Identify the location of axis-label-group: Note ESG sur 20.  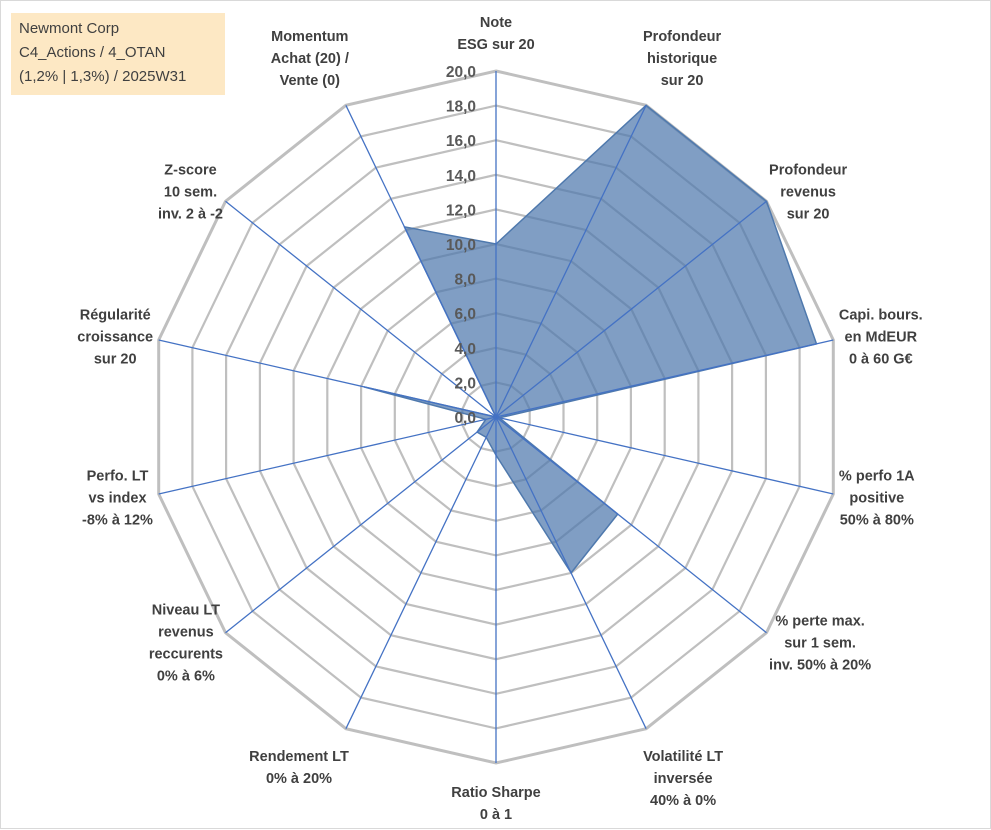
(495, 34).